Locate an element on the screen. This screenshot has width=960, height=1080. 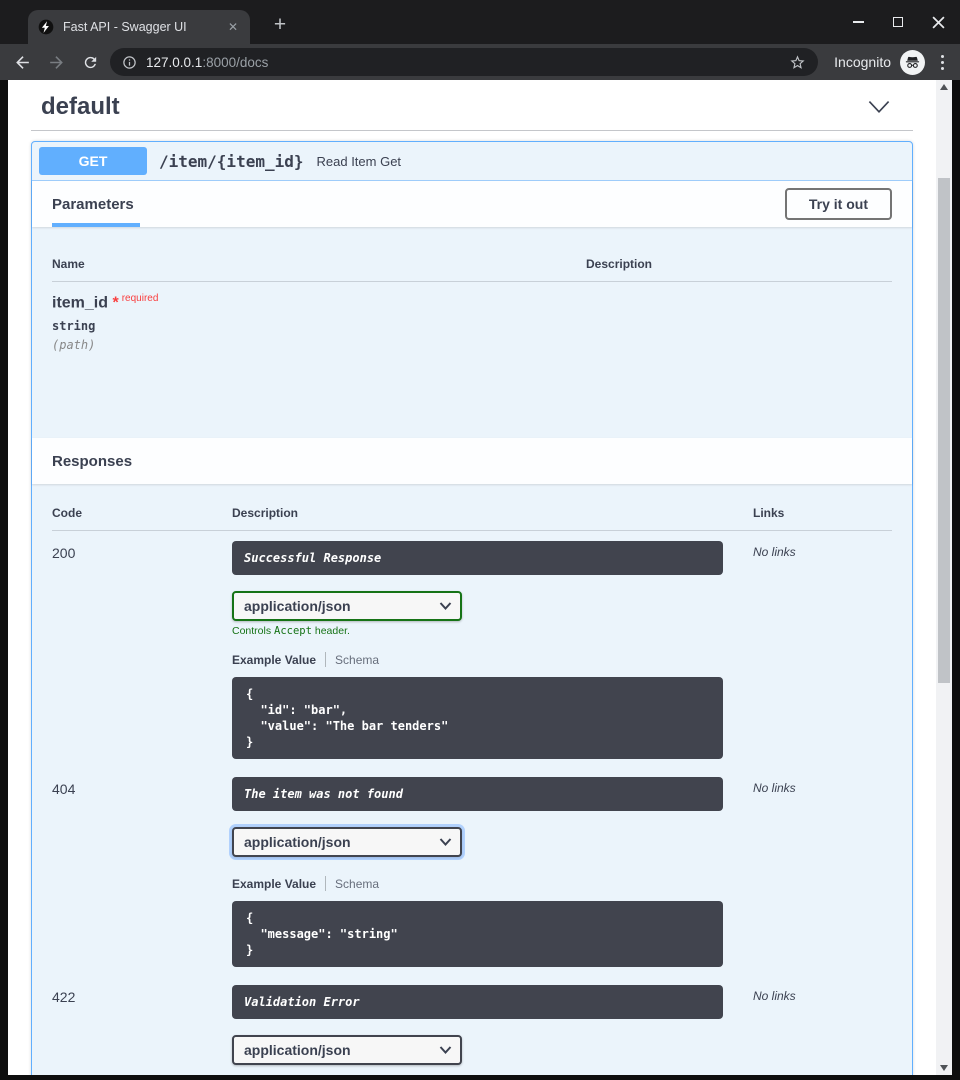
parameters-table-head: Name Description is located at coordinates (472, 261).